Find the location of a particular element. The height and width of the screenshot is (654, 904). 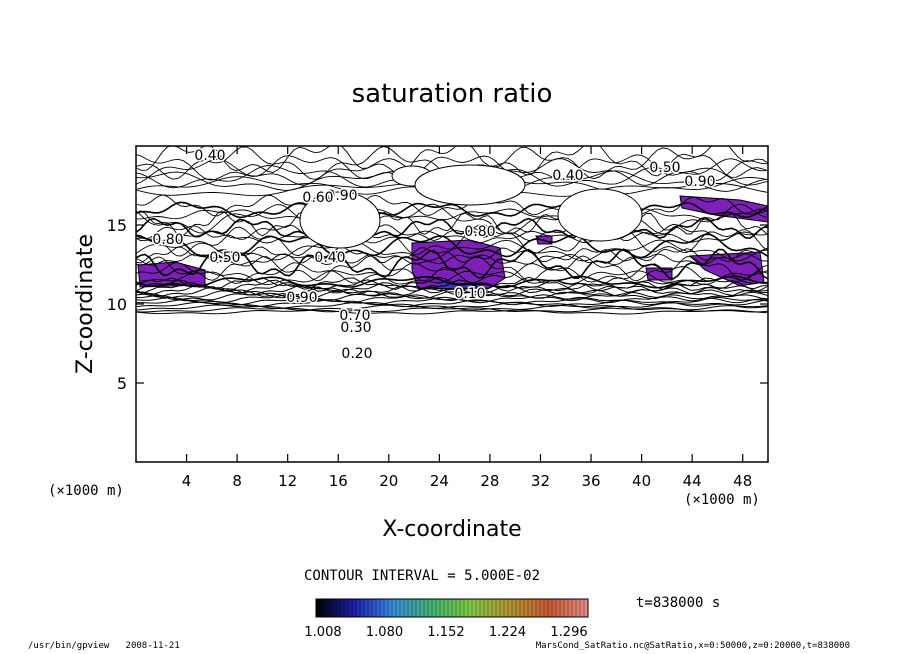

colorbar-frame is located at coordinates (452, 608).